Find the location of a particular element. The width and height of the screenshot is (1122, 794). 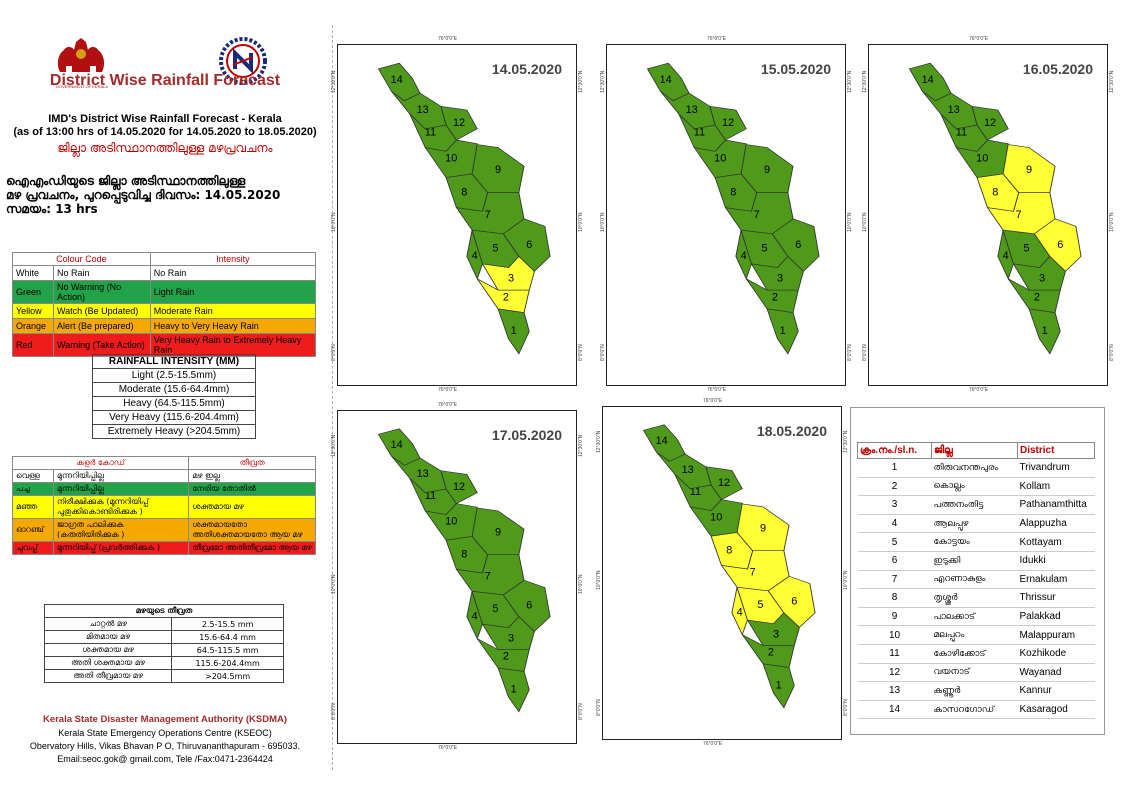

district-number-label: 3 is located at coordinates (511, 279).